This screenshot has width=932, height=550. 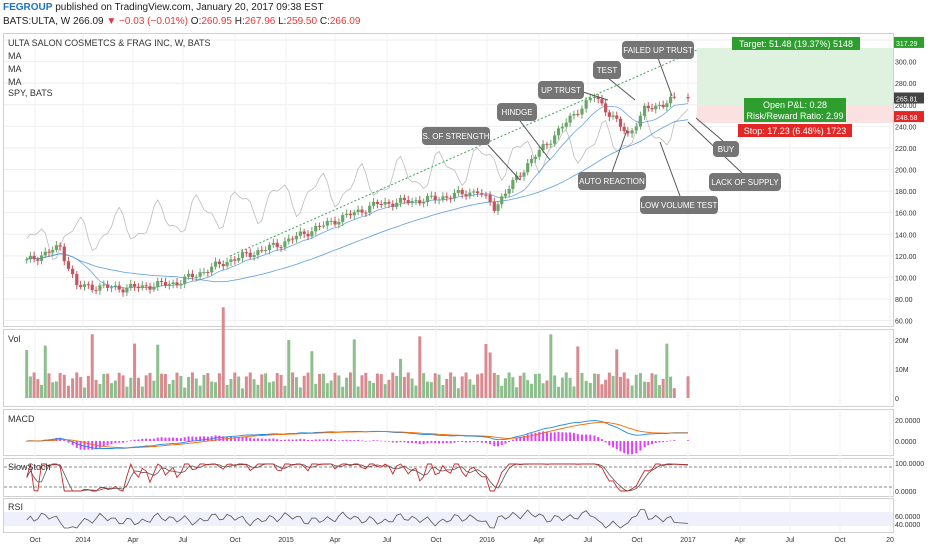 I want to click on annotation-hindge: HINDGE, so click(x=524, y=132).